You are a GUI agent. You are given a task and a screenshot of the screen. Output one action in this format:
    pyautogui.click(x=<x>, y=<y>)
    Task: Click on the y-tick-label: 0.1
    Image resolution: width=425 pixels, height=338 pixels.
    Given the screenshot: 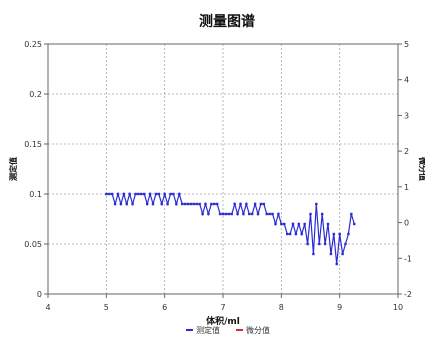 What is the action you would take?
    pyautogui.click(x=35, y=194)
    